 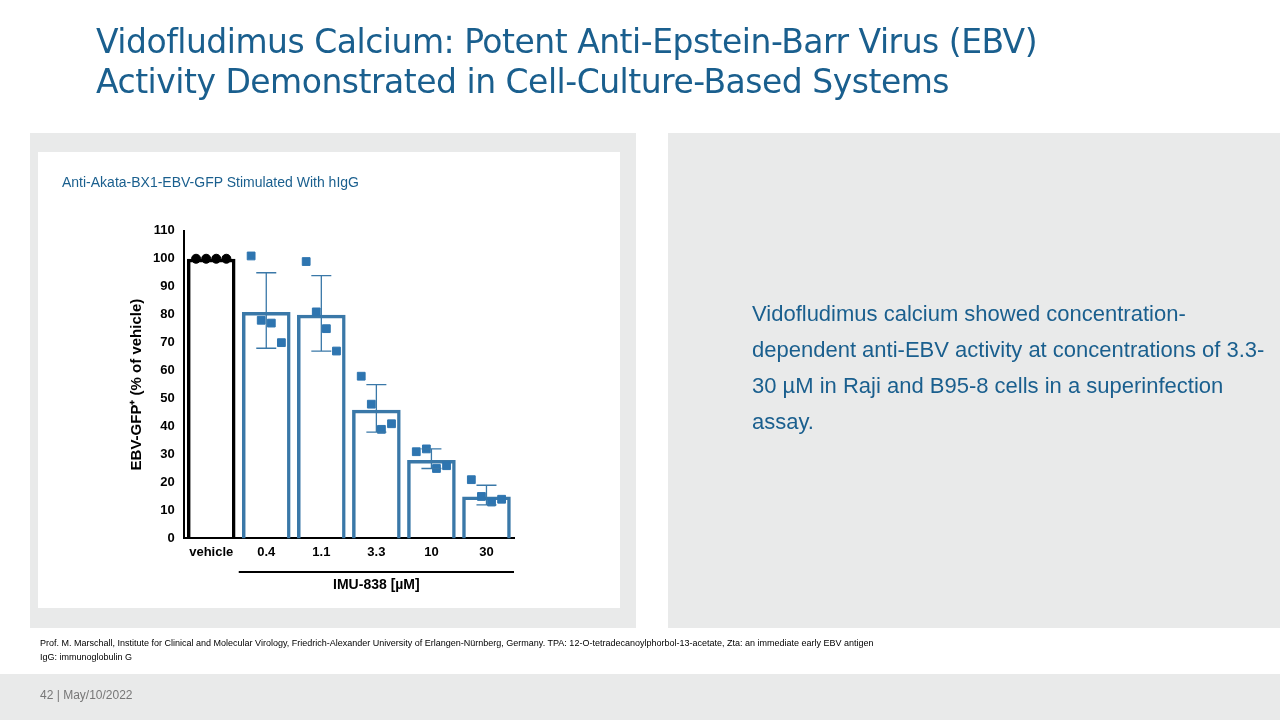 What do you see at coordinates (164, 230) in the screenshot?
I see `y-tick-label: 110` at bounding box center [164, 230].